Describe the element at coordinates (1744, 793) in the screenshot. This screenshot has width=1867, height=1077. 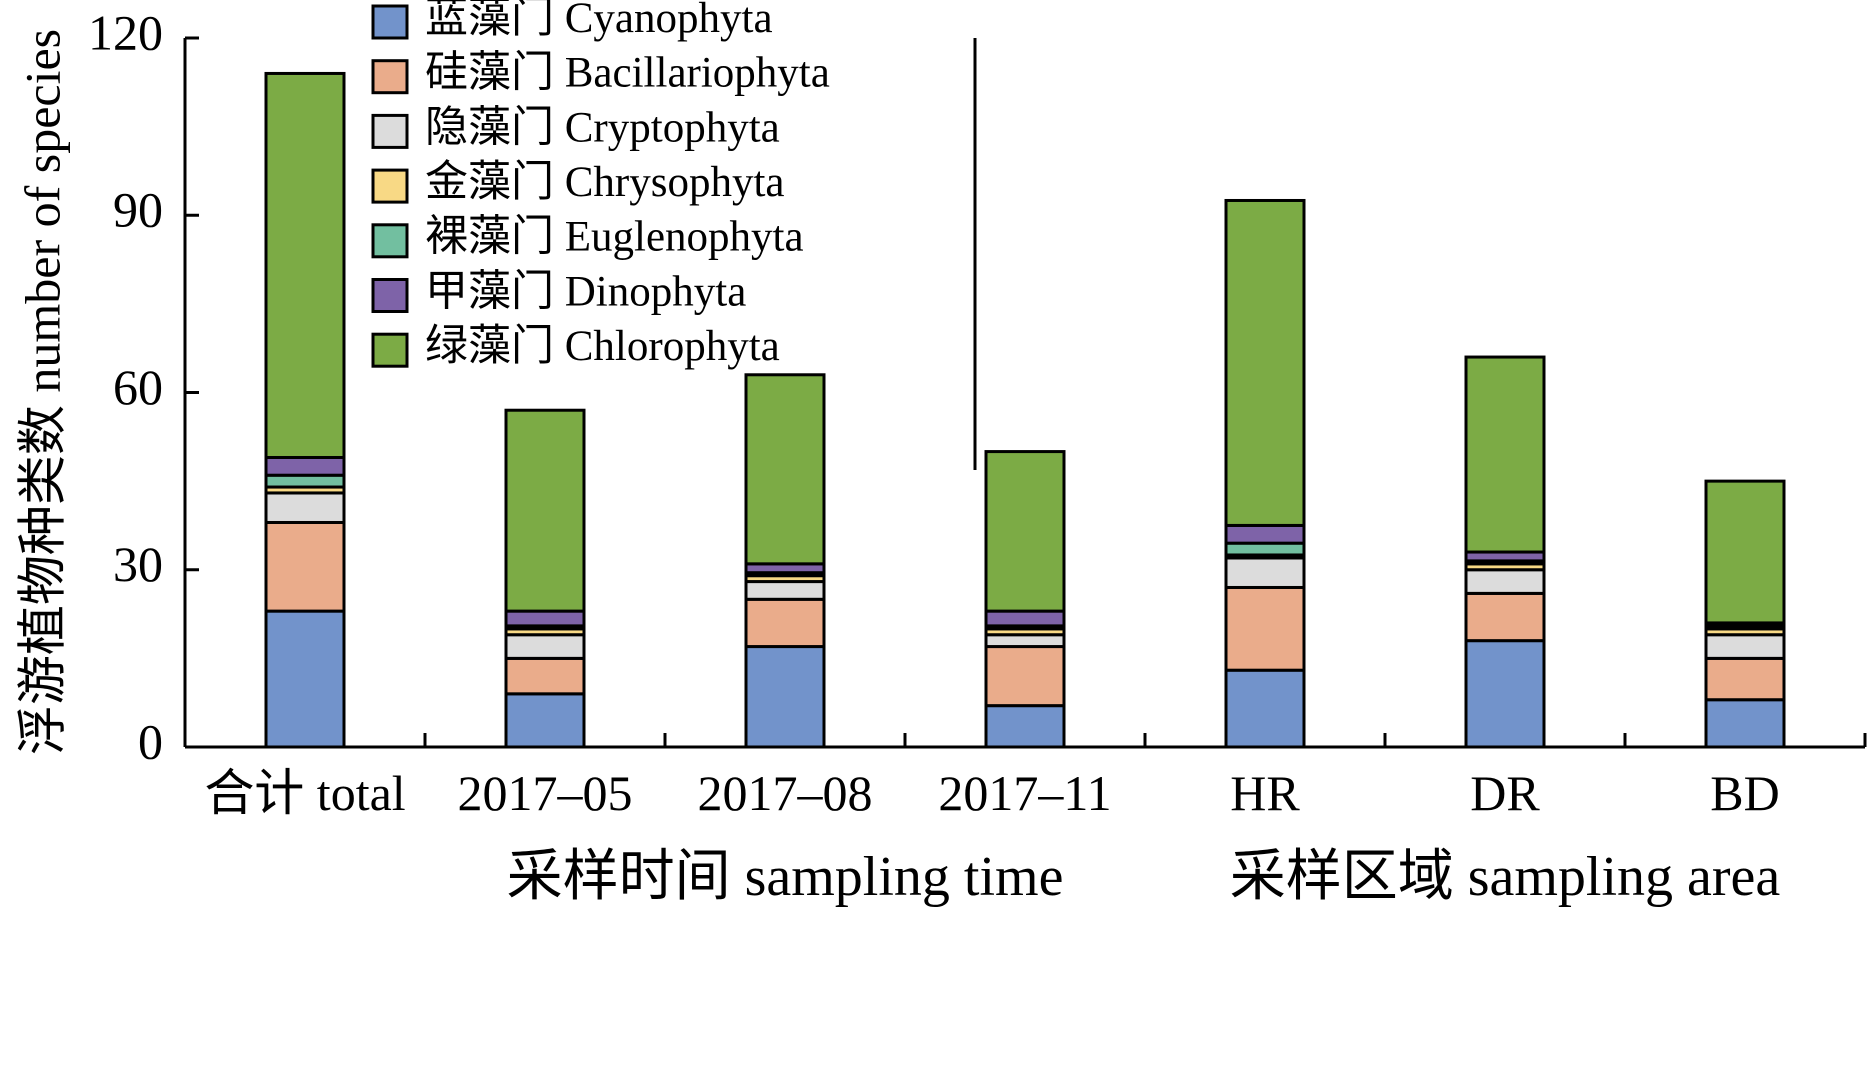
I see `x-tick-label: BD` at that location.